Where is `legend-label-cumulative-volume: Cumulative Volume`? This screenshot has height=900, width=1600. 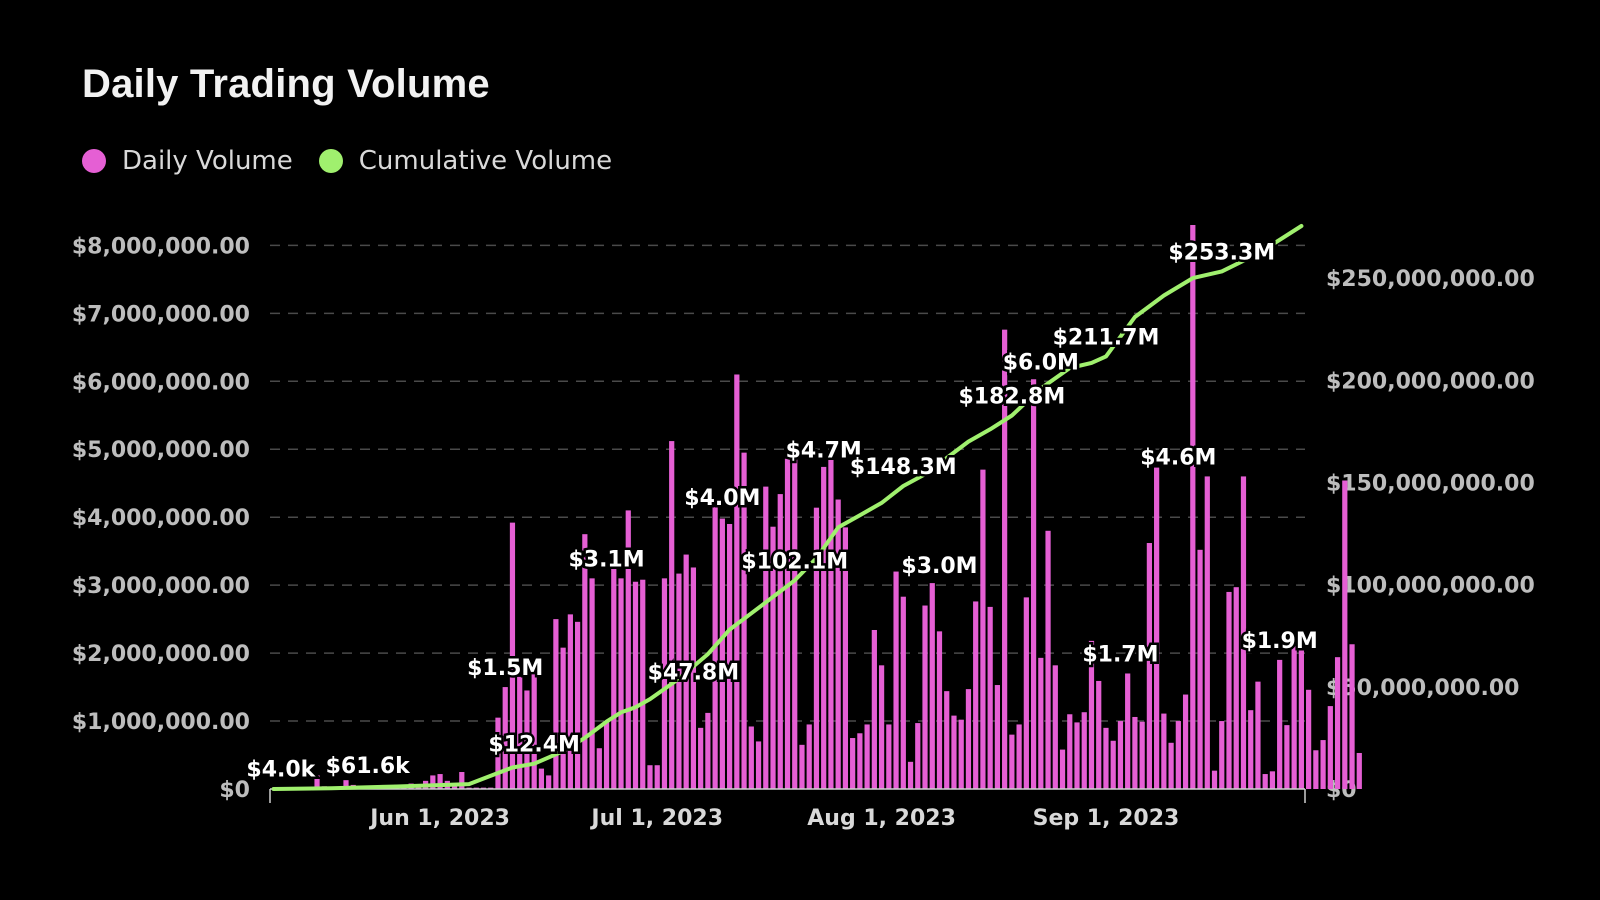
legend-label-cumulative-volume: Cumulative Volume is located at coordinates (485, 161).